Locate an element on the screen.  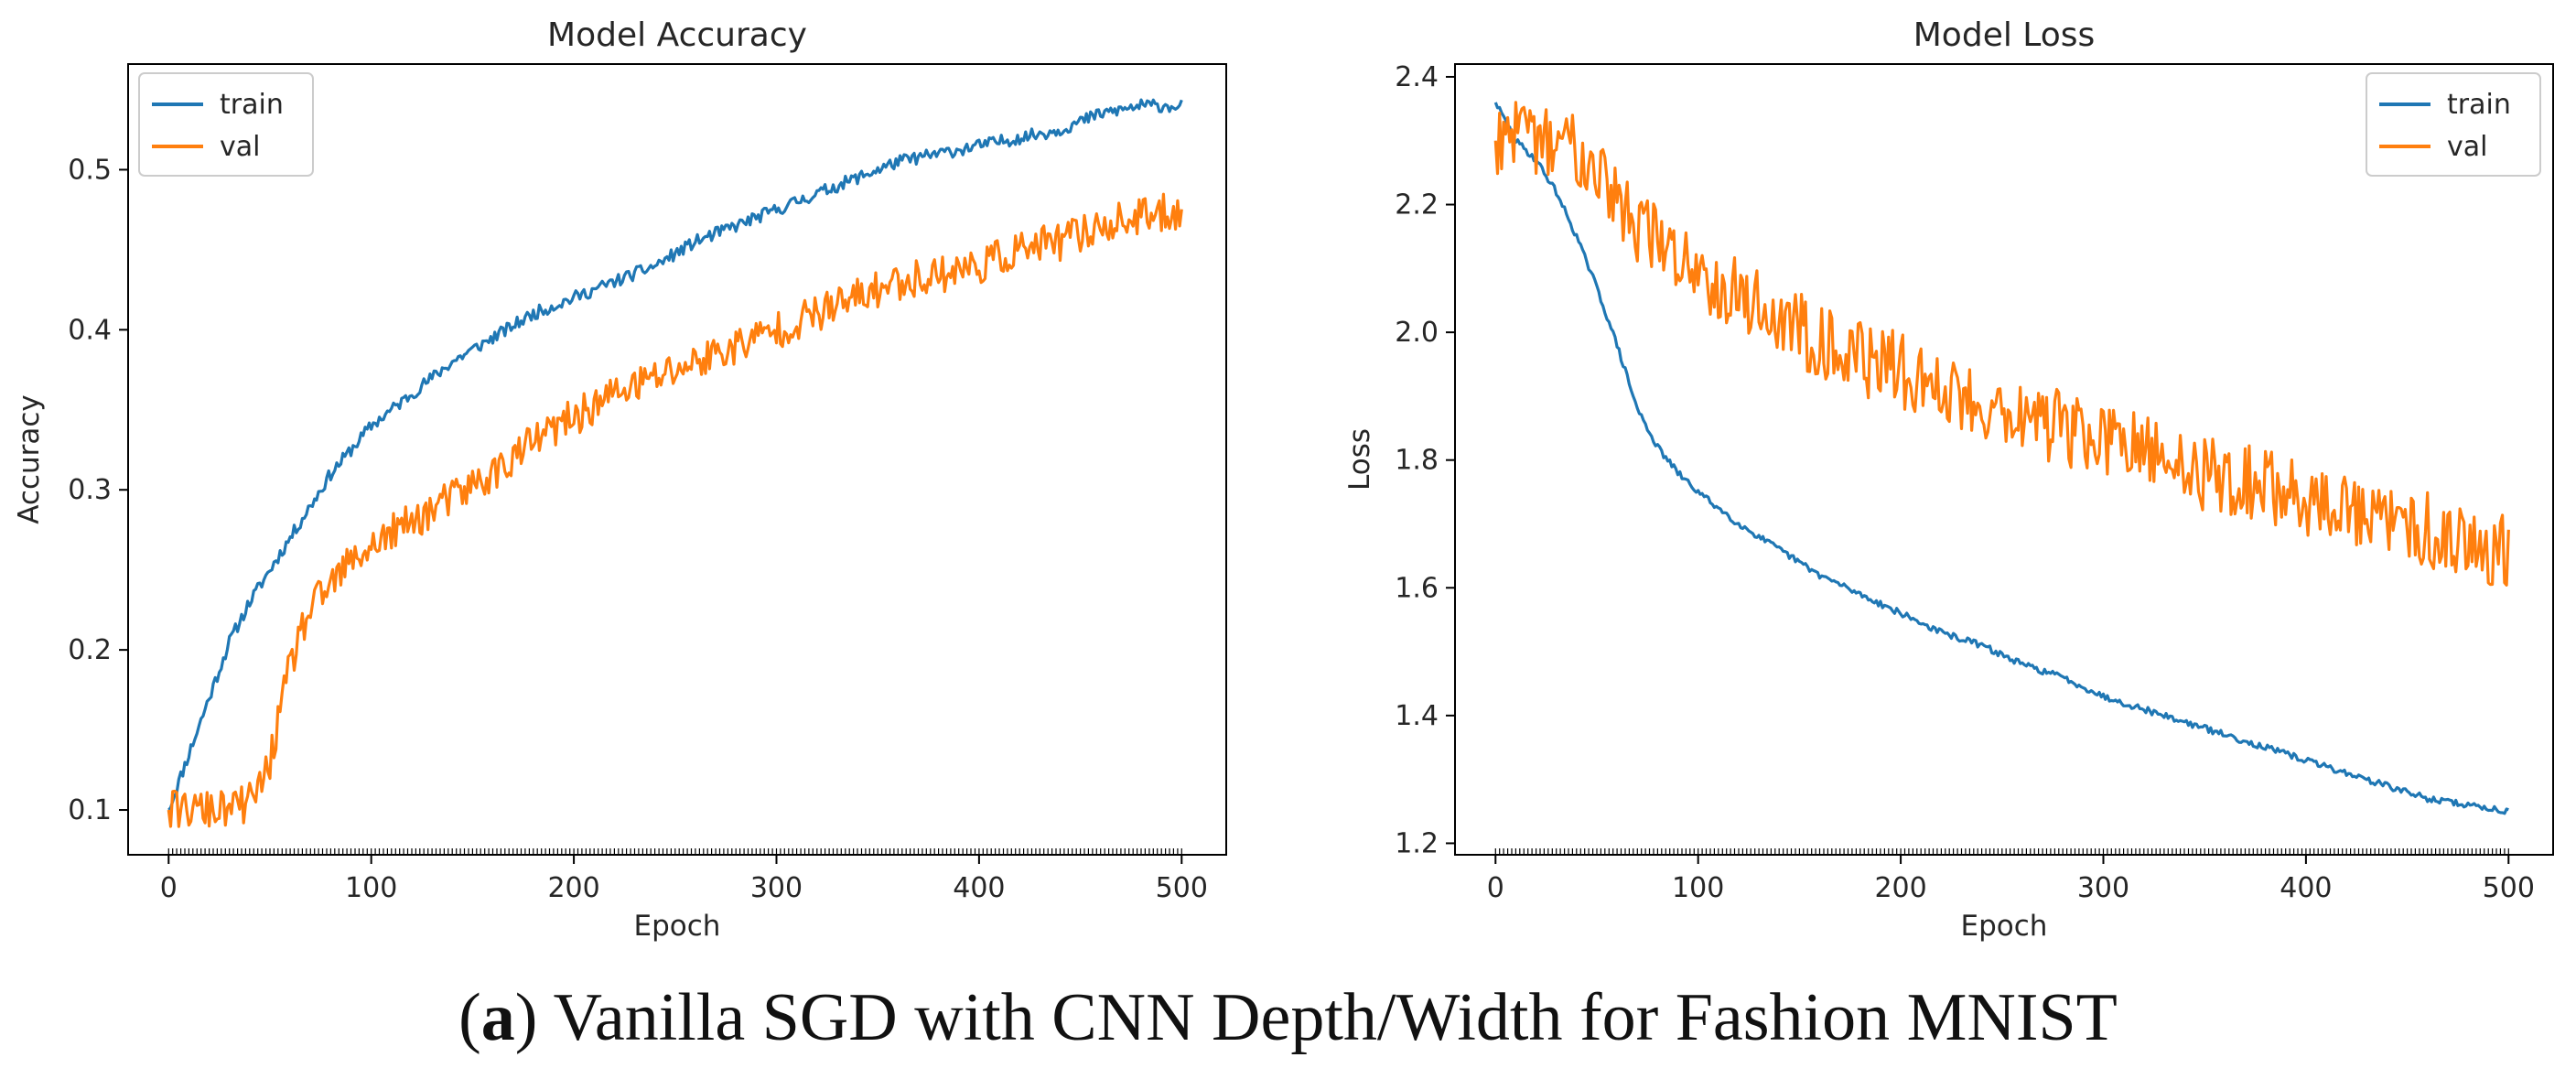
y-tick-label: 1.4 is located at coordinates (1417, 716).